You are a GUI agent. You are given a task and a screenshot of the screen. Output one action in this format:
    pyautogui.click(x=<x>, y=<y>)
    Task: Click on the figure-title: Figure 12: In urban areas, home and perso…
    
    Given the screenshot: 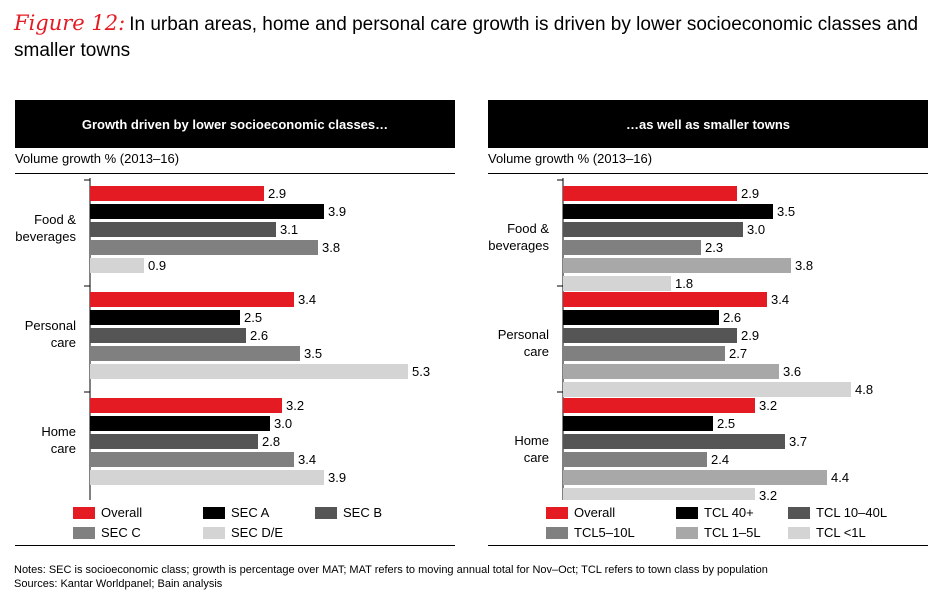 What is the action you would take?
    pyautogui.click(x=476, y=37)
    